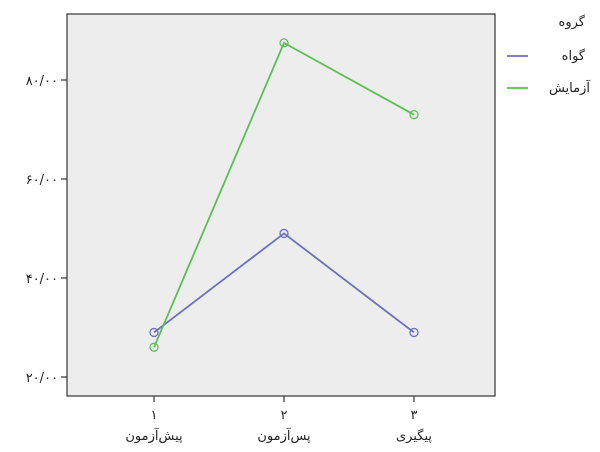 The width and height of the screenshot is (600, 452). What do you see at coordinates (284, 435) in the screenshot?
I see `x-tick-sublabel: پس‌آزمون` at bounding box center [284, 435].